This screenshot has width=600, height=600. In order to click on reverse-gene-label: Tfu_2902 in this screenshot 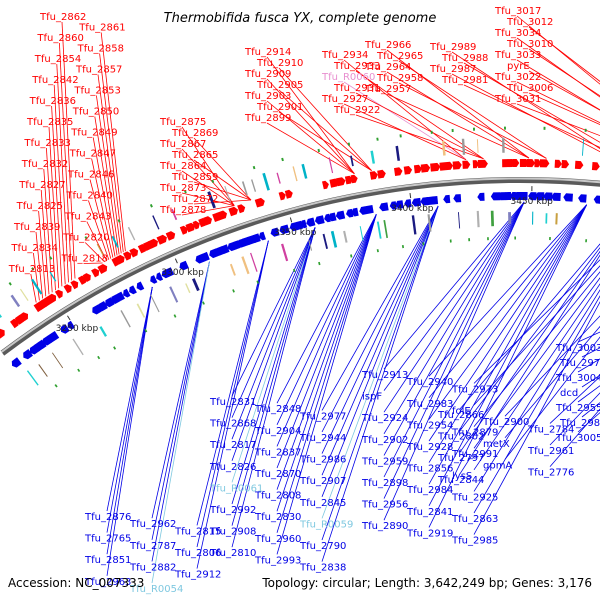, I will do `click(384, 440)`.